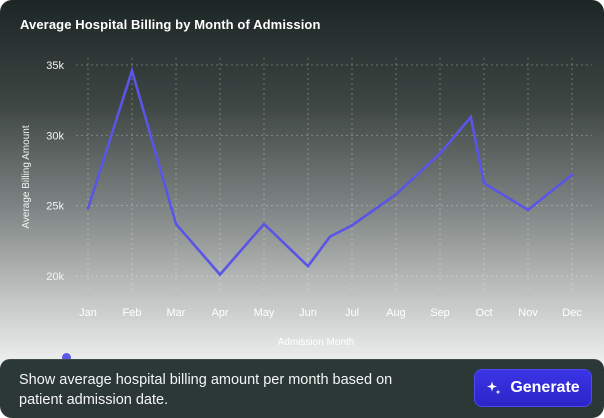 The image size is (604, 418). I want to click on x-tick-label: Oct, so click(483, 313).